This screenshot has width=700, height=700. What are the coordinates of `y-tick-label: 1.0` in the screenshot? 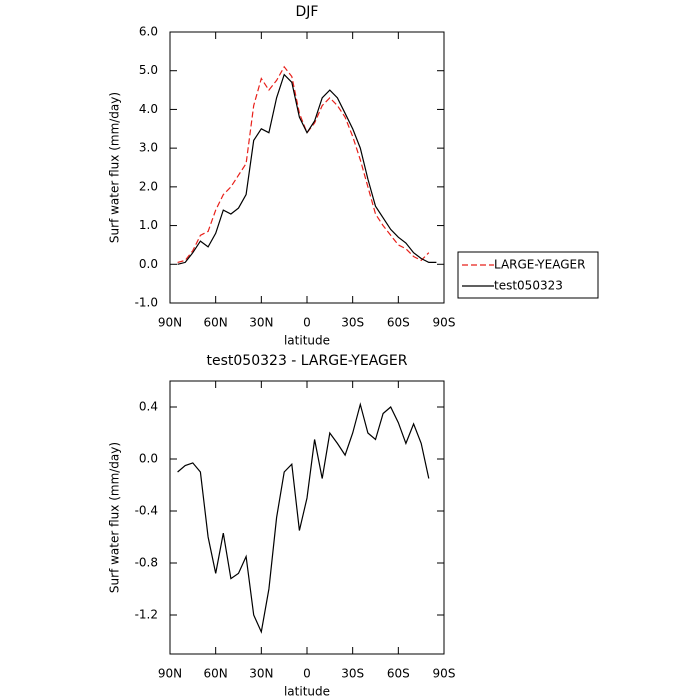 It's located at (148, 225).